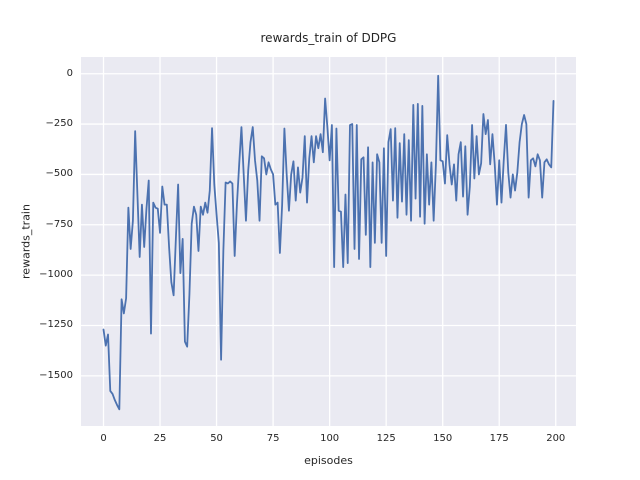 The width and height of the screenshot is (640, 480). What do you see at coordinates (59, 124) in the screenshot?
I see `y-tick-label: −250` at bounding box center [59, 124].